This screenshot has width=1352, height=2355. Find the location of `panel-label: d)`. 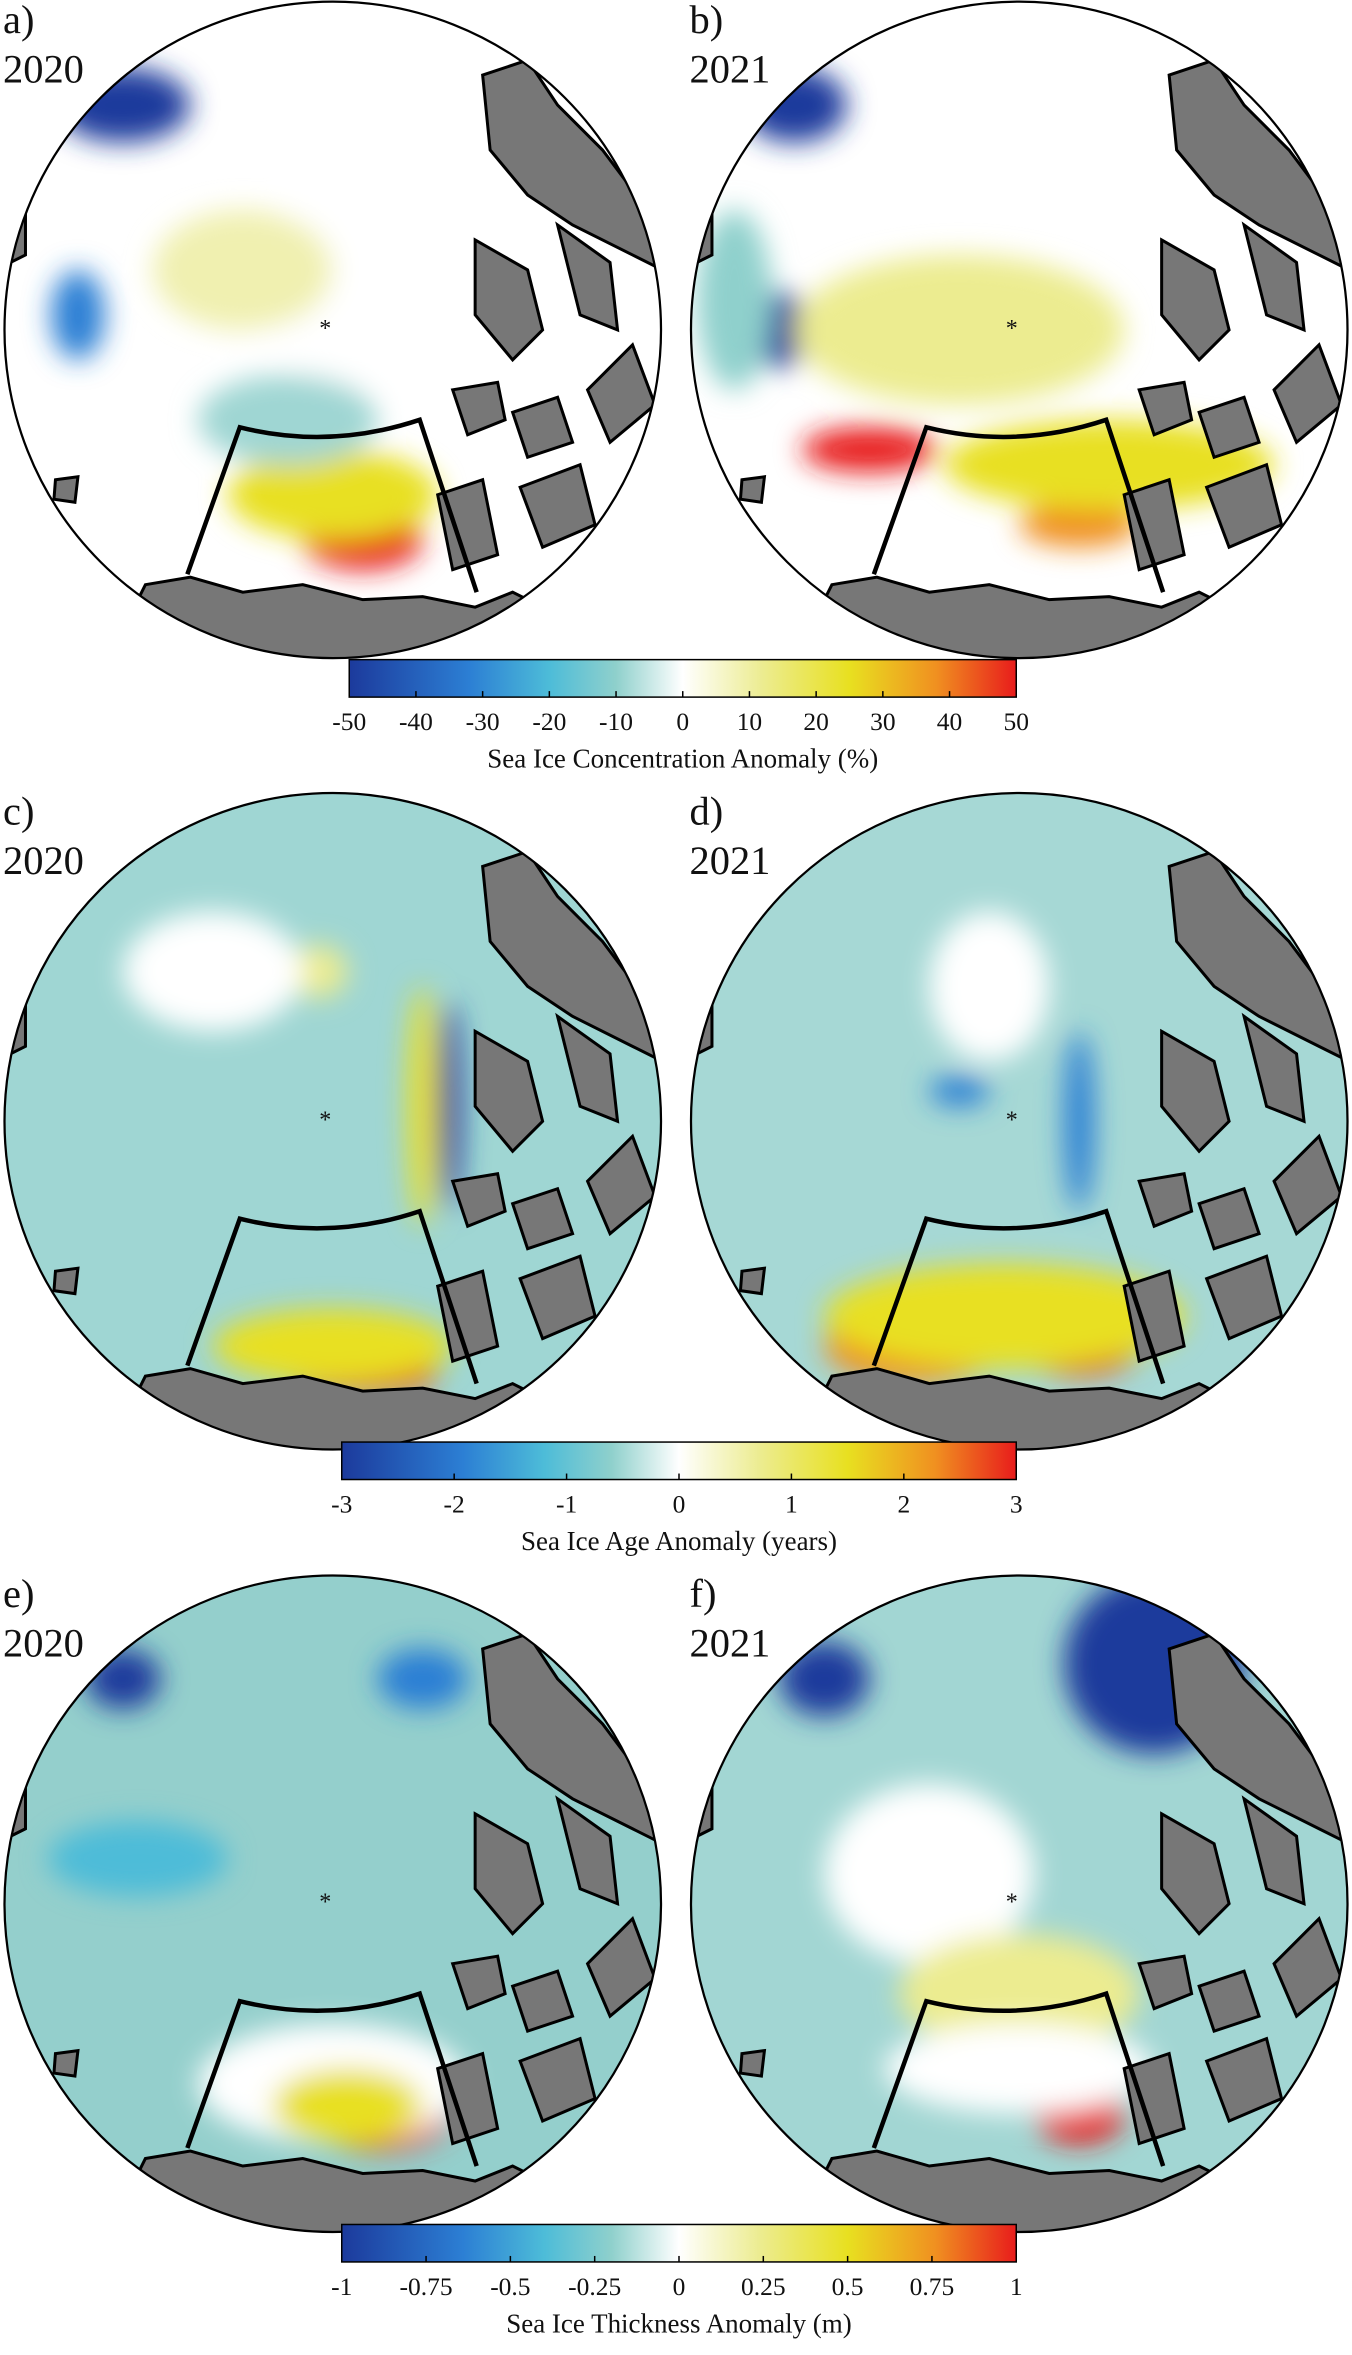

panel-label: d) is located at coordinates (706, 811).